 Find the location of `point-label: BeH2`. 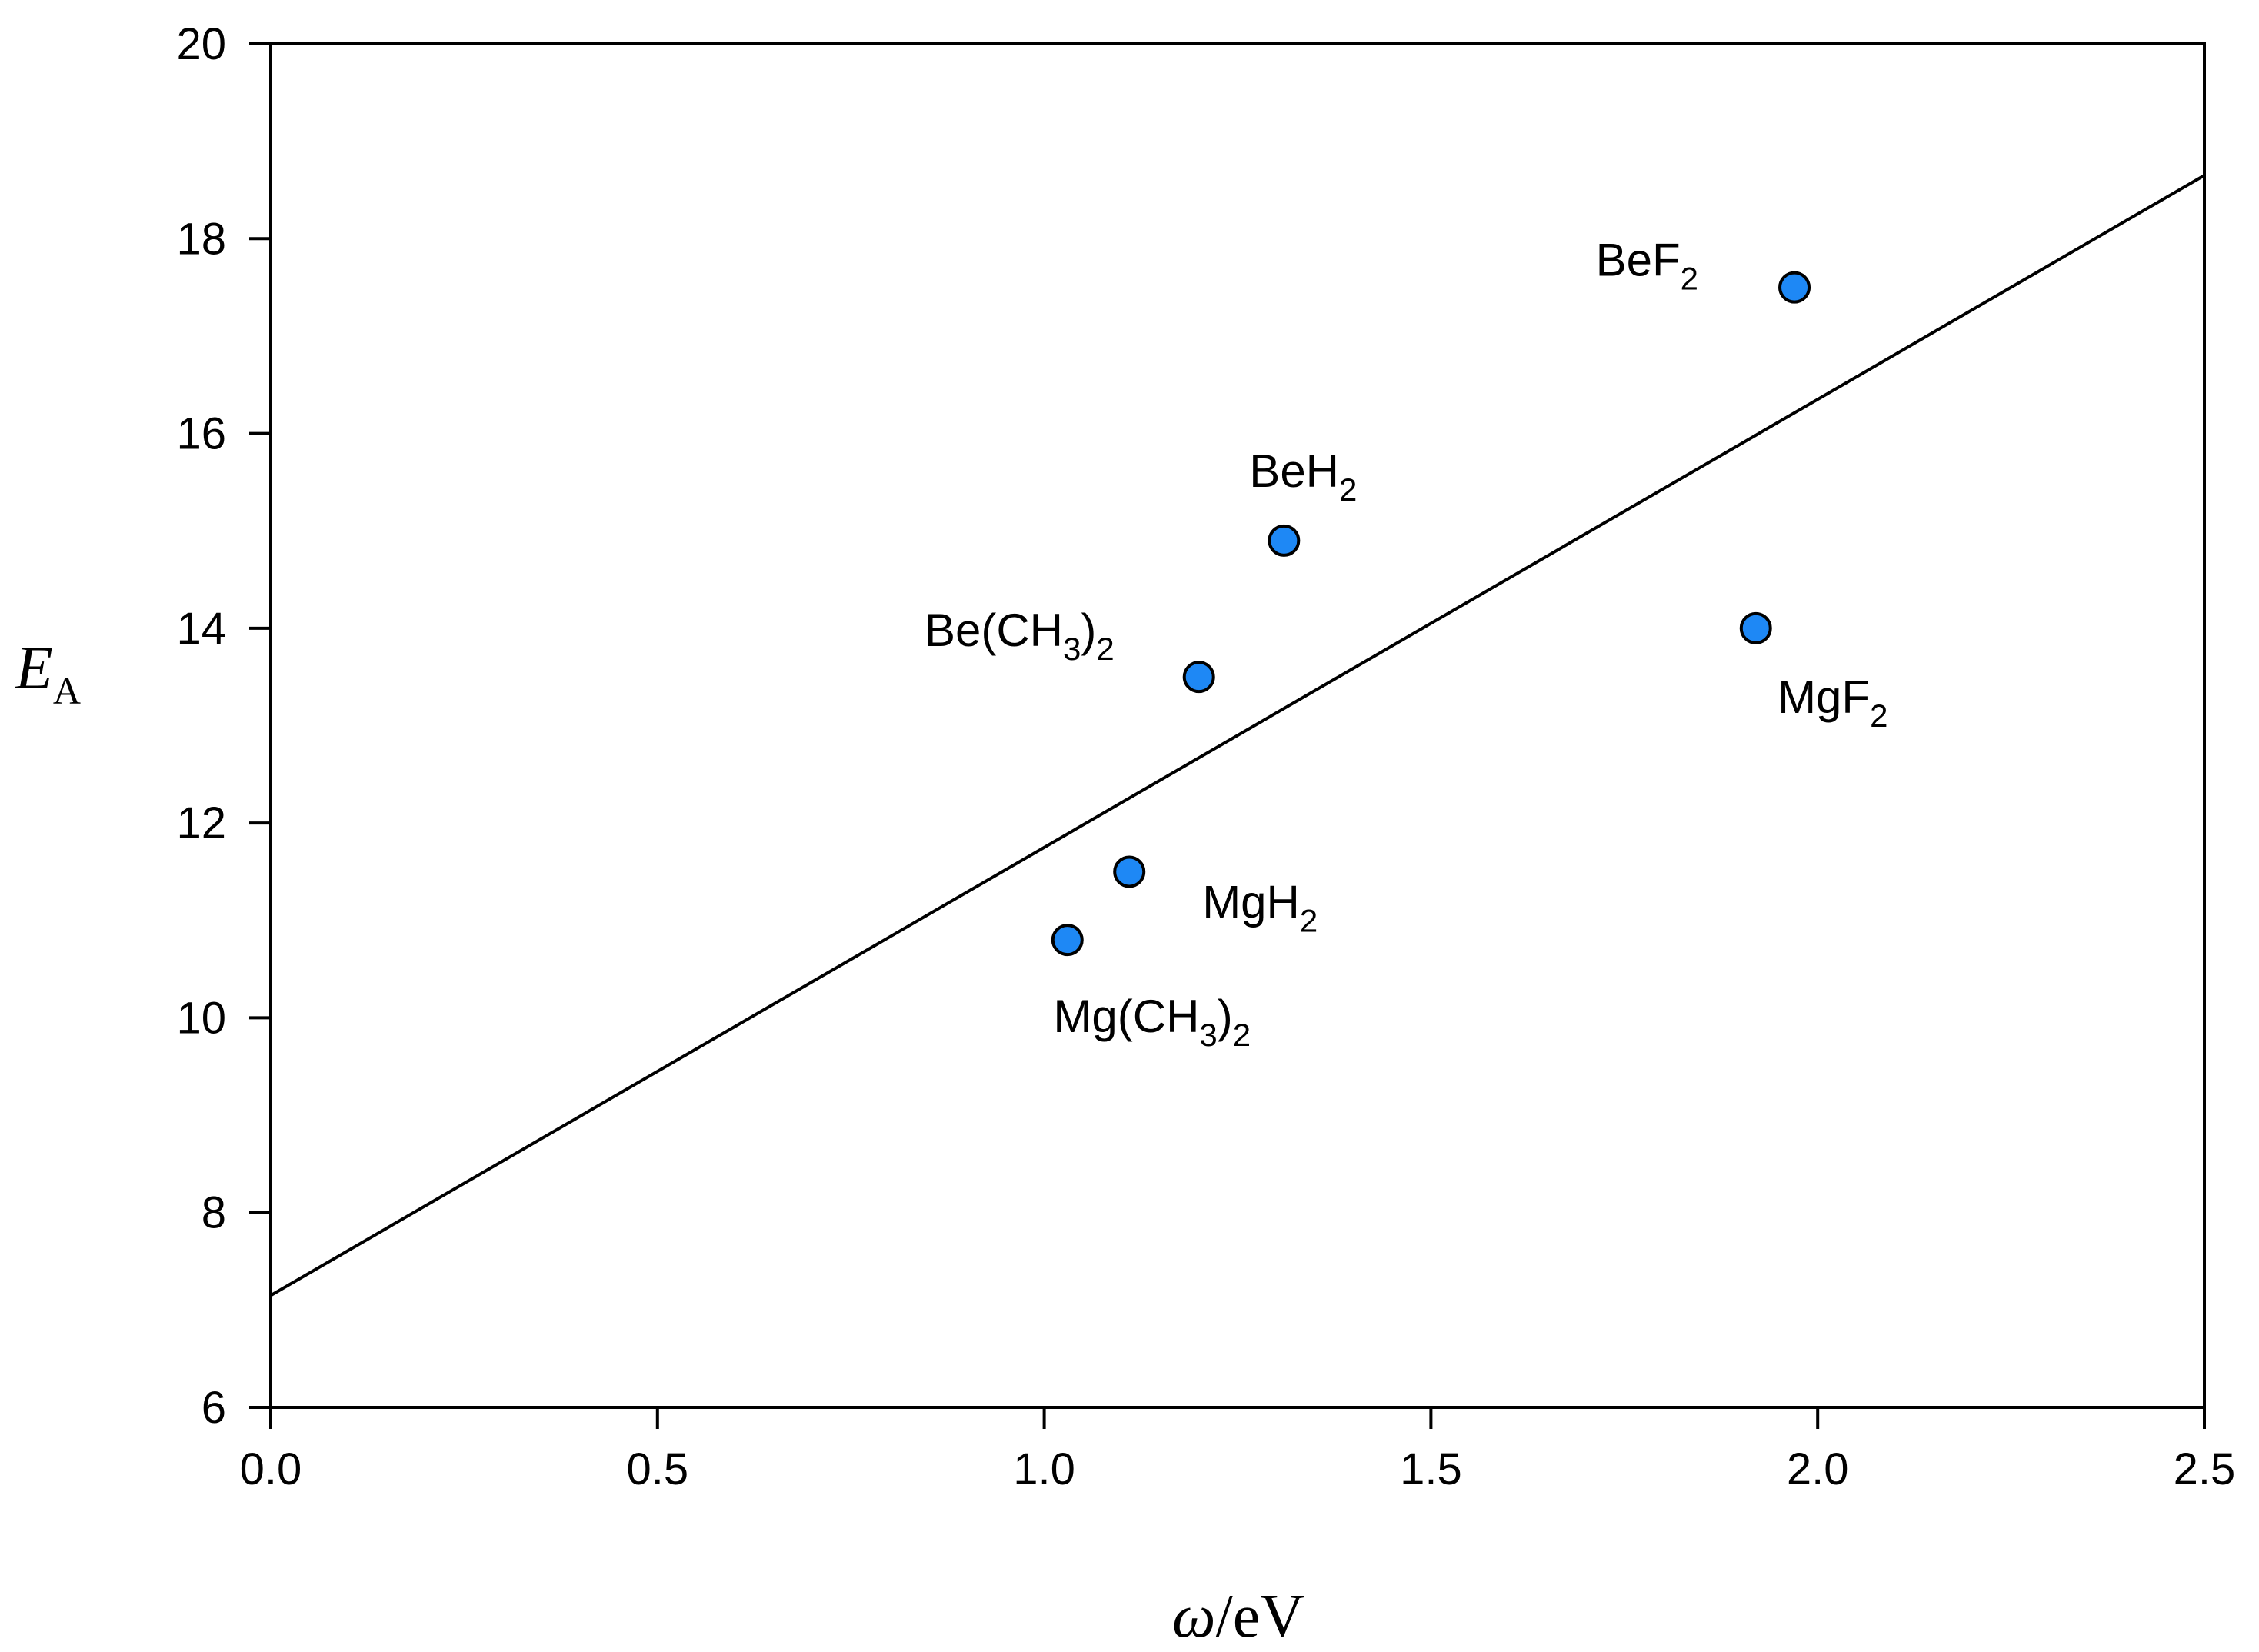

point-label: BeH2 is located at coordinates (1303, 477).